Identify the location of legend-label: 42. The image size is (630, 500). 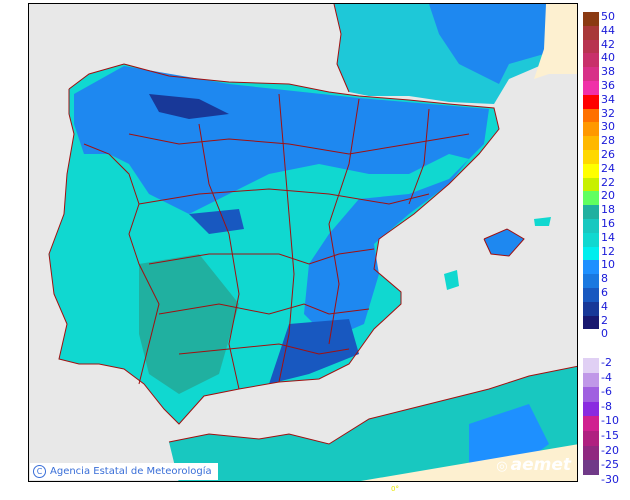
(608, 44).